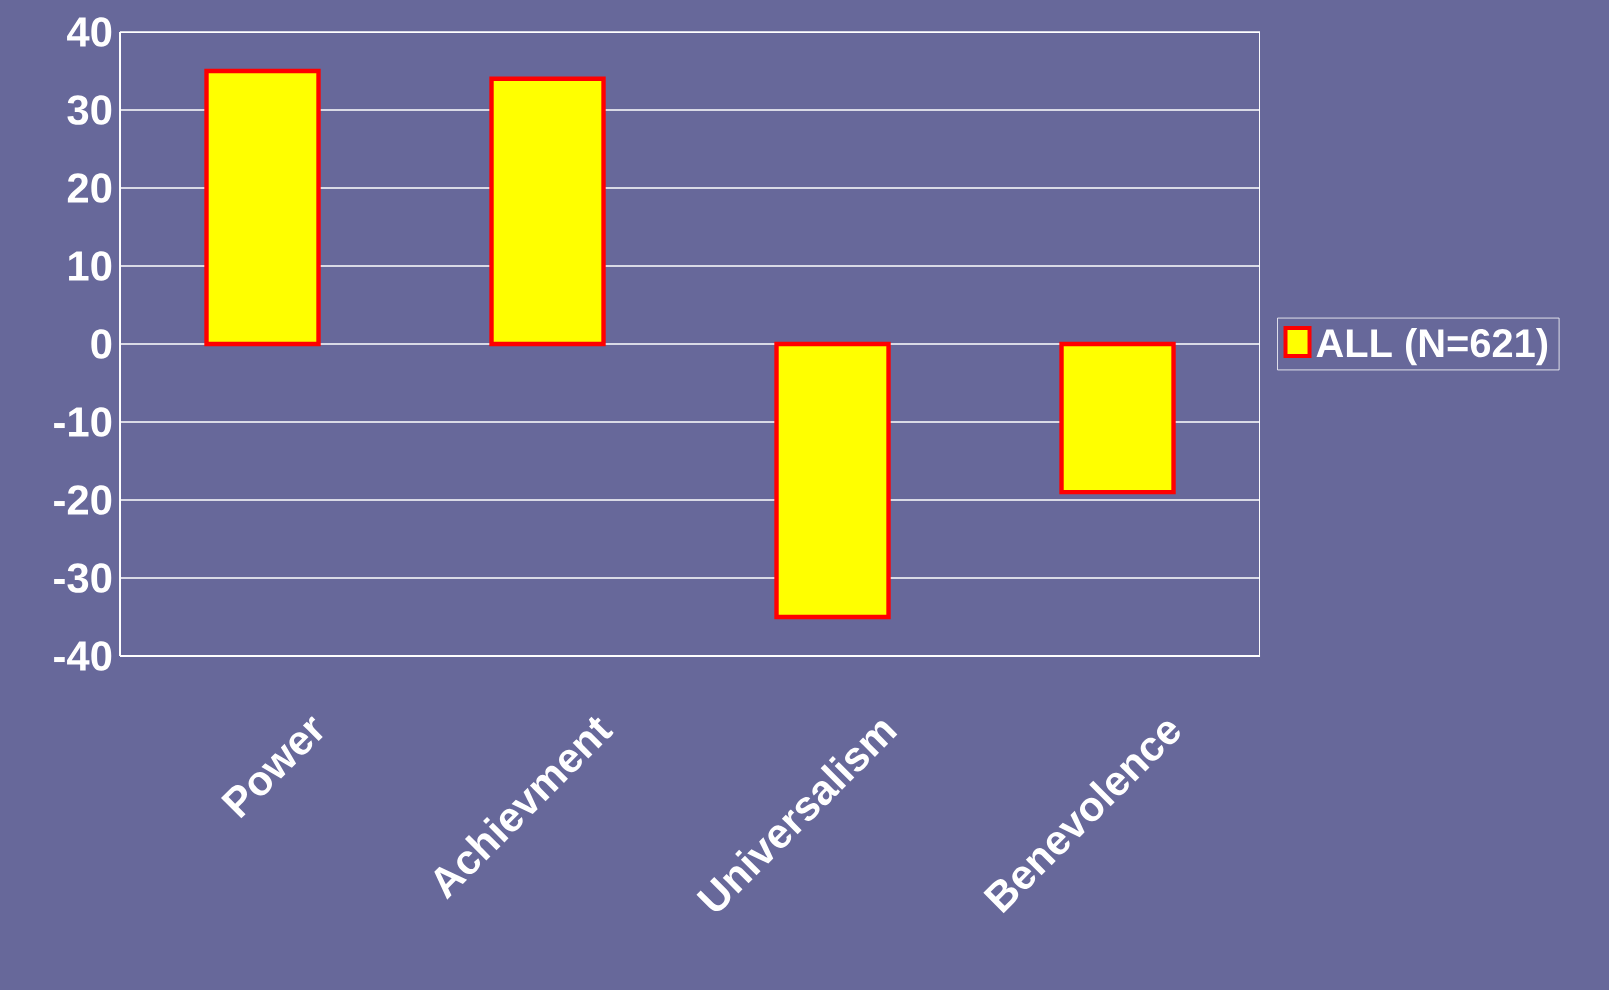 The width and height of the screenshot is (1609, 990). I want to click on y-tick-label: -40, so click(83, 656).